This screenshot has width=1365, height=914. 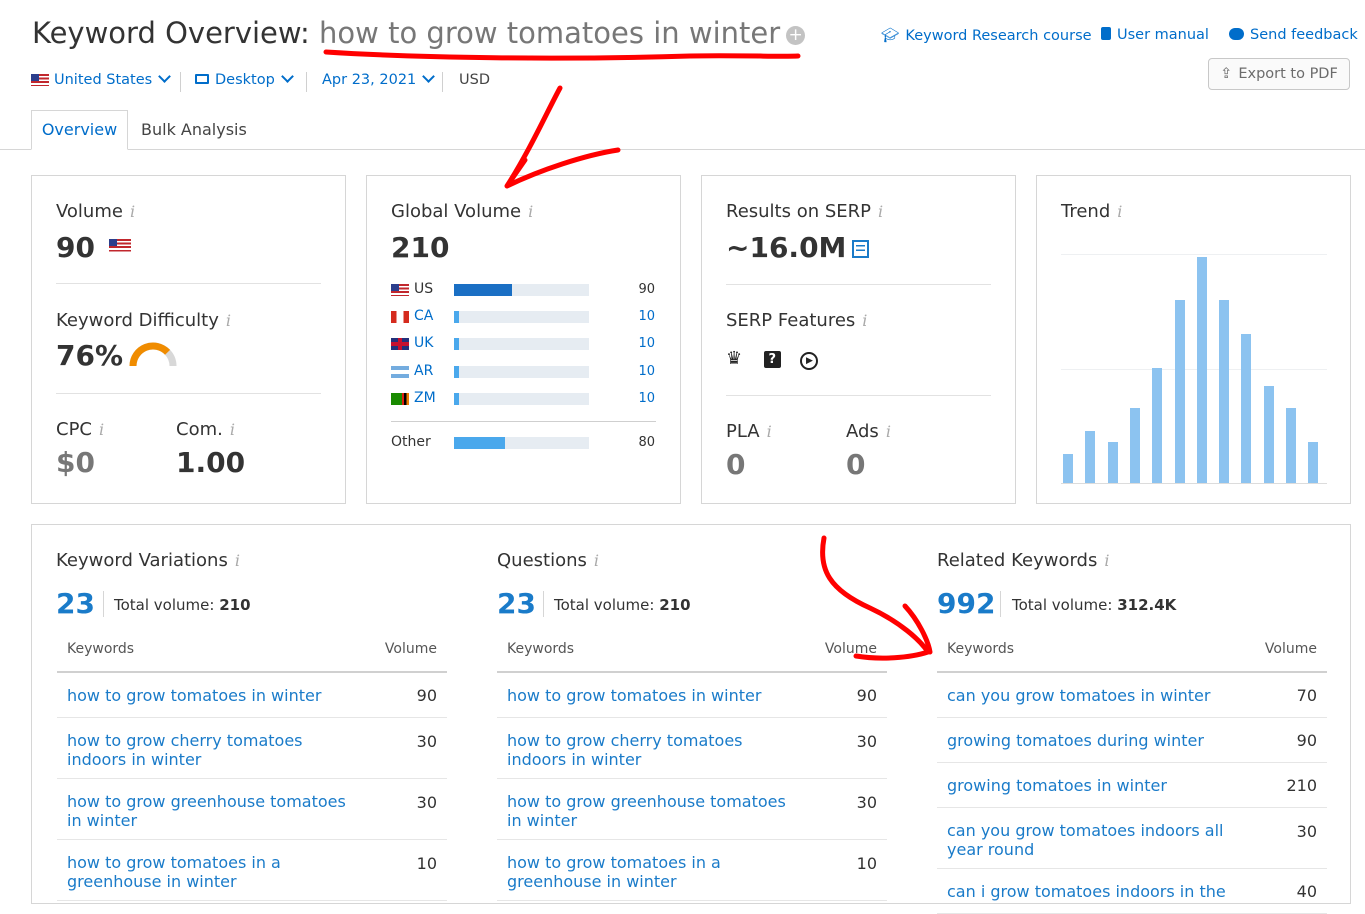 I want to click on keyword-link: can i grow tomatoes indoors in the, so click(x=1086, y=891).